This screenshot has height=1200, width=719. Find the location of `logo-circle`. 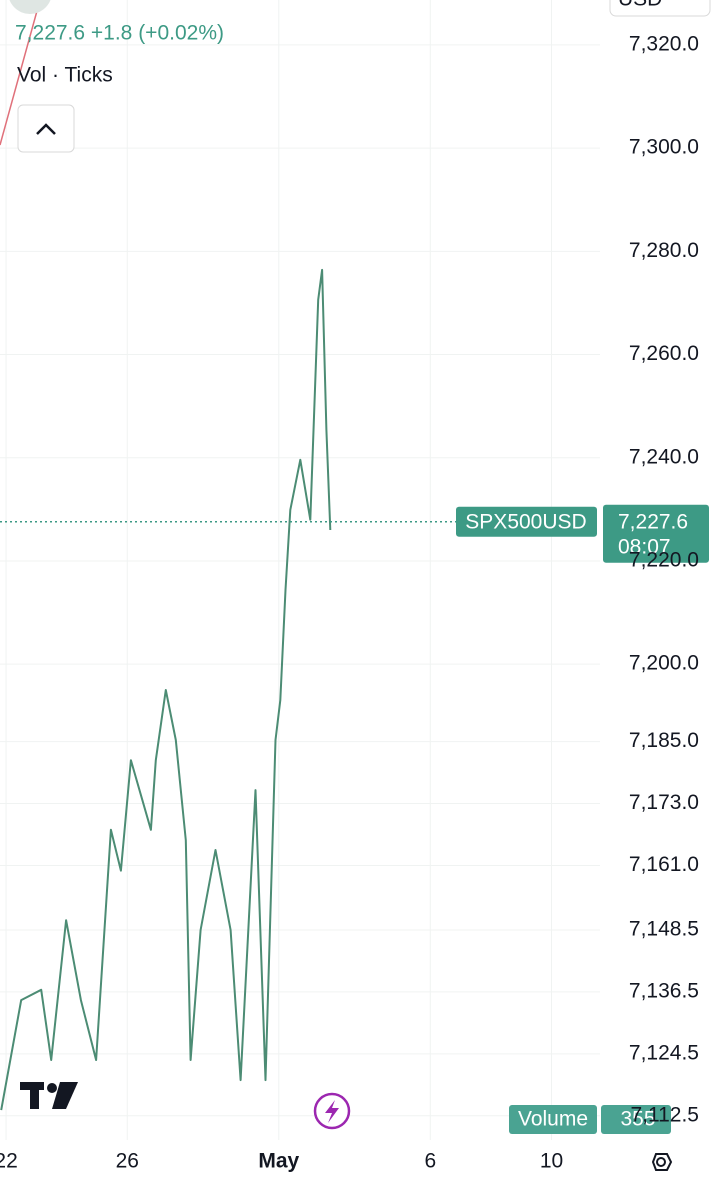

logo-circle is located at coordinates (30, 7).